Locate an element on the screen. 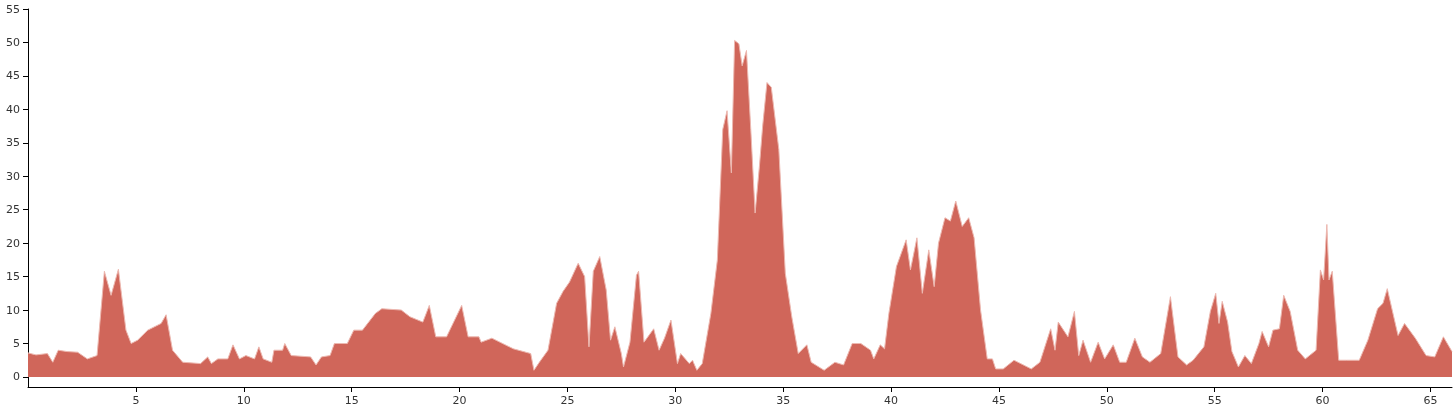 The height and width of the screenshot is (412, 1455). x-tick-label: 65 is located at coordinates (1430, 400).